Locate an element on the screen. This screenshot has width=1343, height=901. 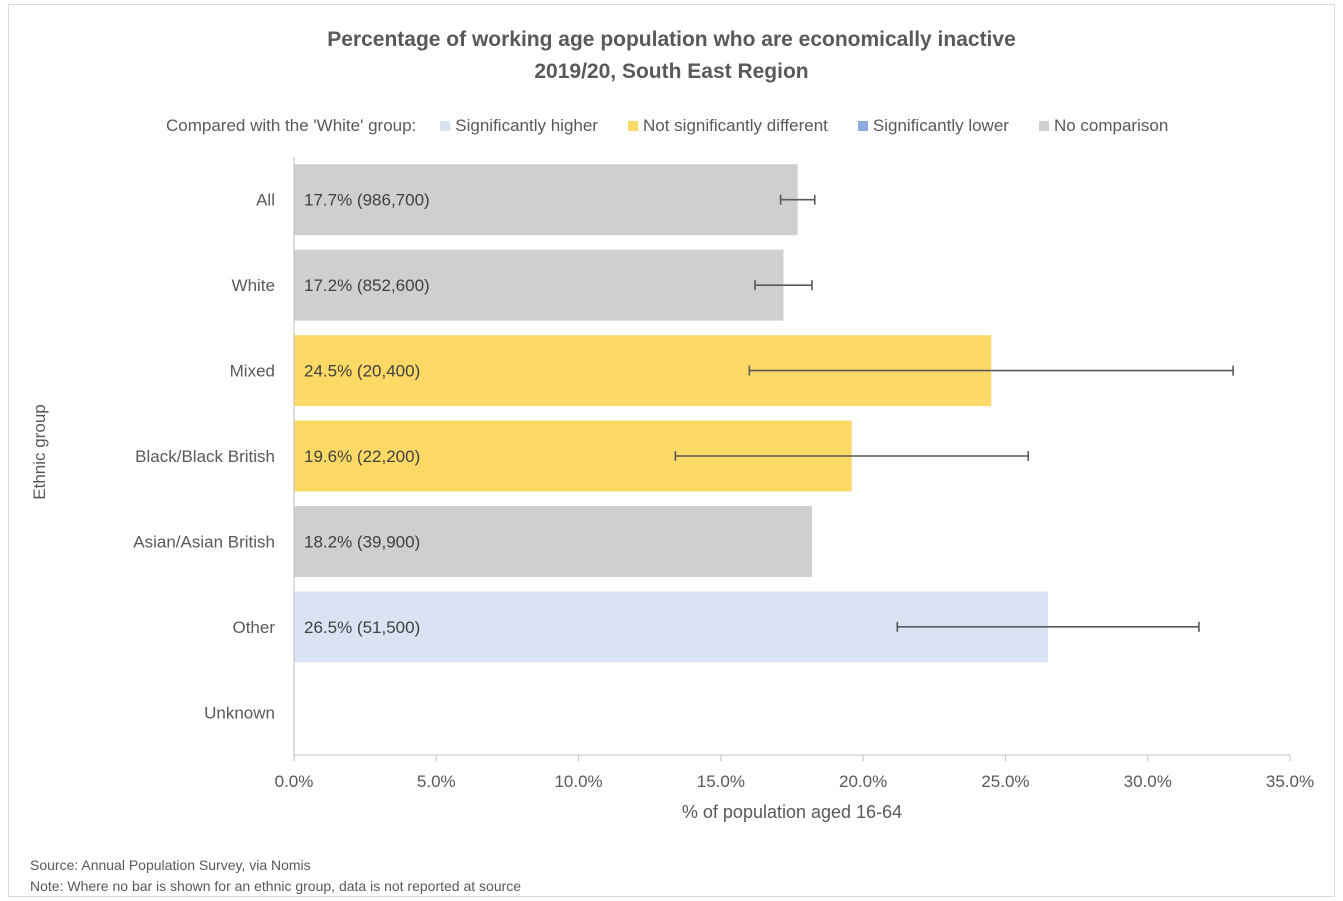
data-label-mixed: 24.5% (20,400) is located at coordinates (362, 371).